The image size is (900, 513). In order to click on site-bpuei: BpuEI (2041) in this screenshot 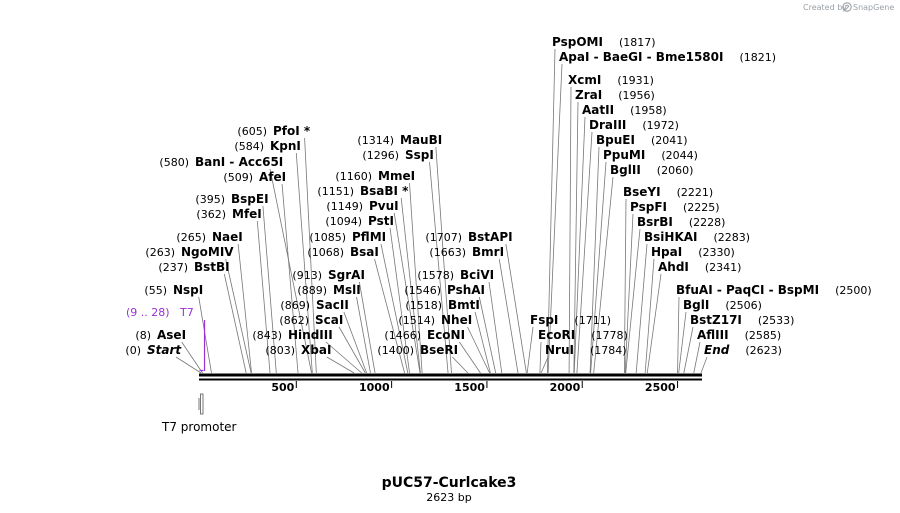, I will do `click(642, 140)`.